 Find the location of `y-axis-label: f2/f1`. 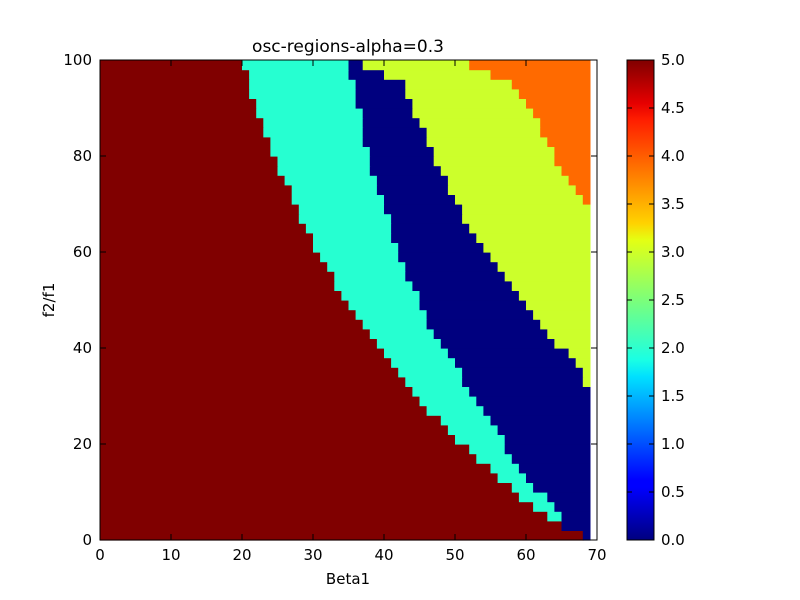

y-axis-label: f2/f1 is located at coordinates (49, 300).